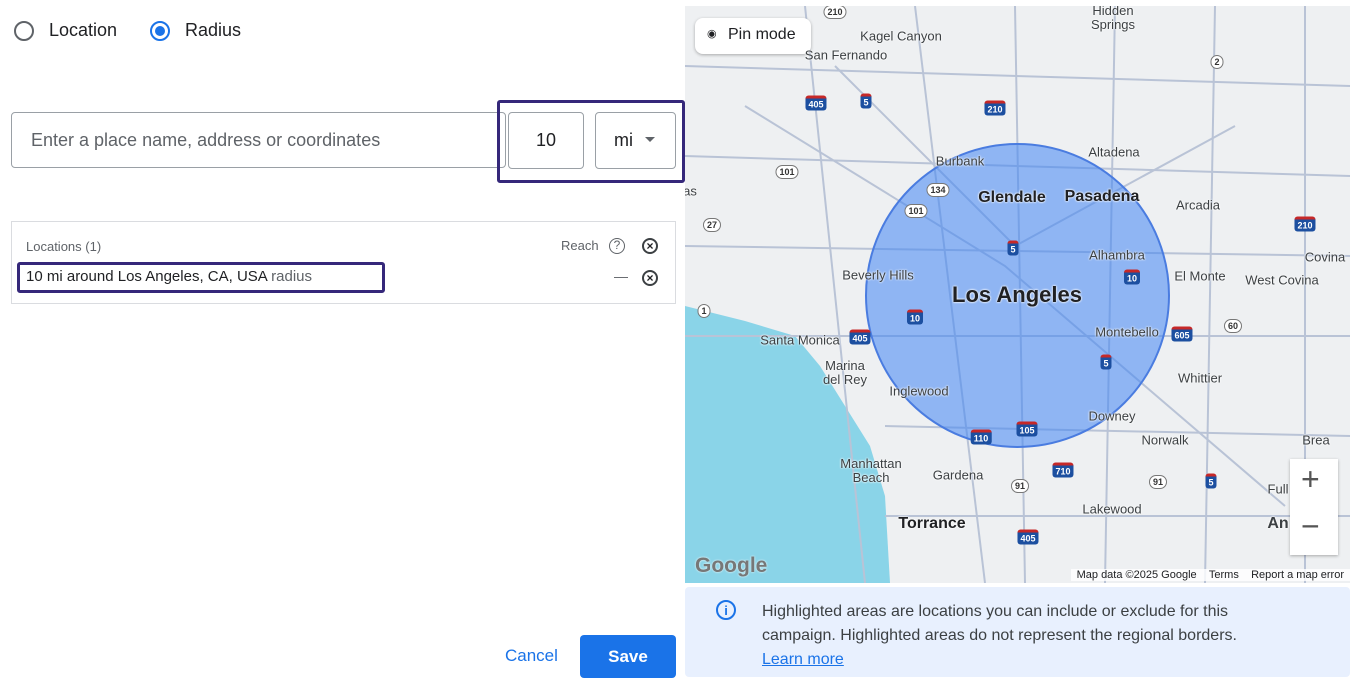 This screenshot has width=1355, height=688. Describe the element at coordinates (623, 140) in the screenshot. I see `unit-value: mi` at that location.